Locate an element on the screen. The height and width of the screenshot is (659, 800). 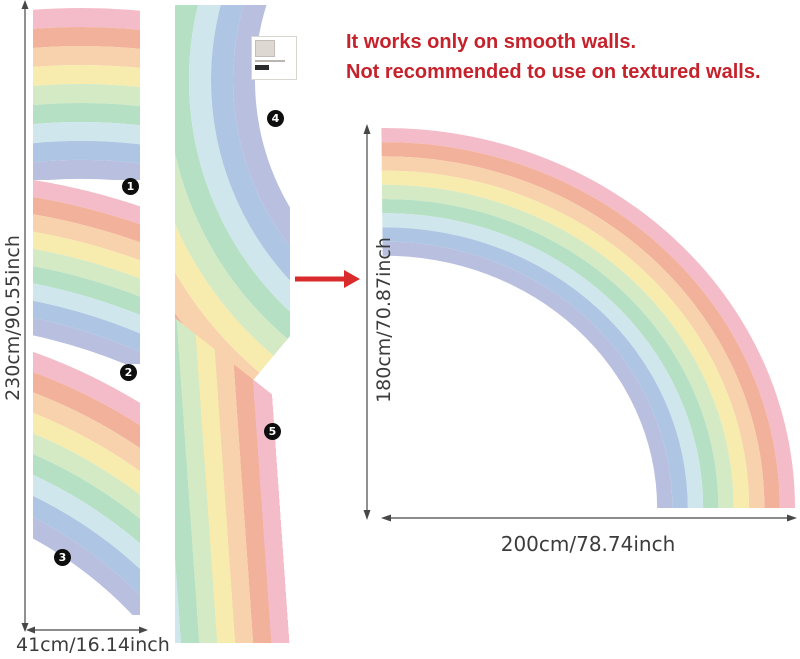
sheet-width-label: 41cm/16.14inch is located at coordinates (93, 645).